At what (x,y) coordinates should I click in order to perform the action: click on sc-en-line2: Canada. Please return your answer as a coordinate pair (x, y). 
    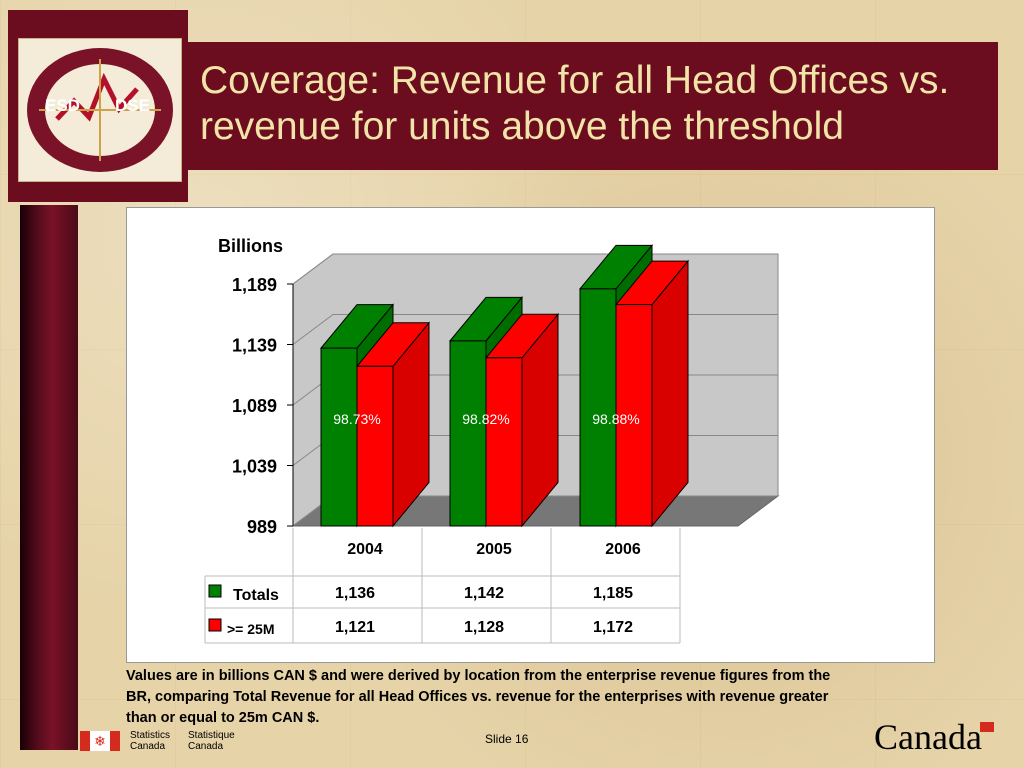
    Looking at the image, I should click on (148, 746).